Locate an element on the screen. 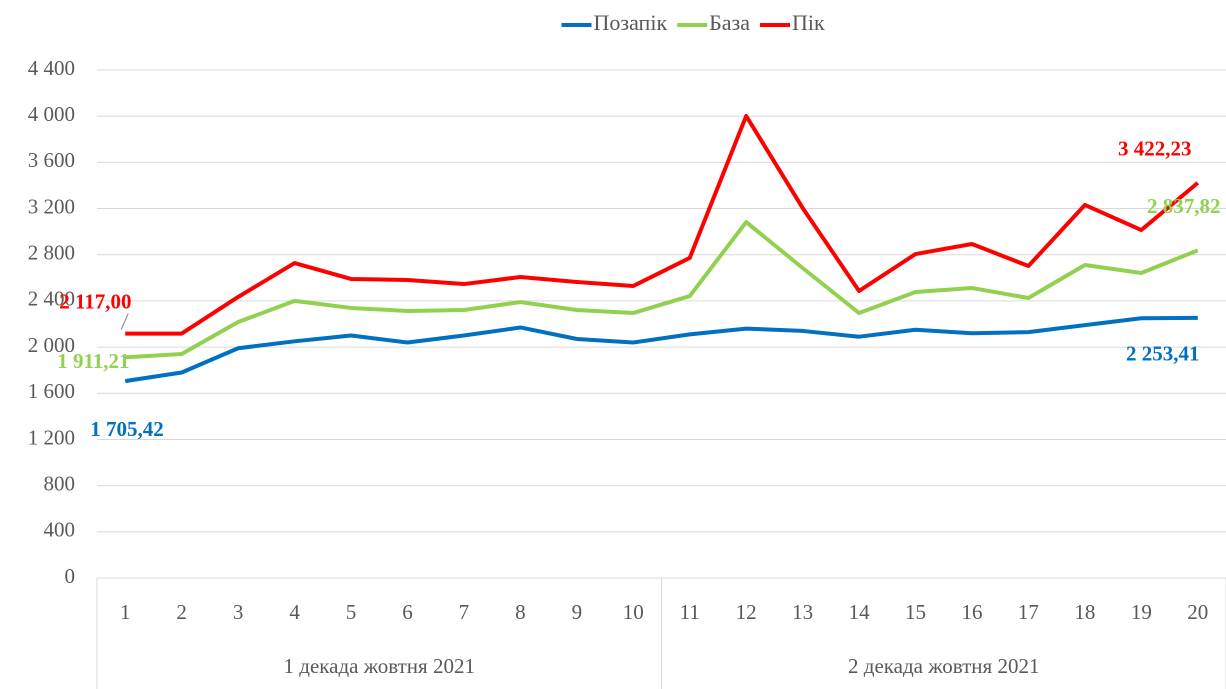 This screenshot has width=1226, height=689. x-tick-label: 8 is located at coordinates (520, 612).